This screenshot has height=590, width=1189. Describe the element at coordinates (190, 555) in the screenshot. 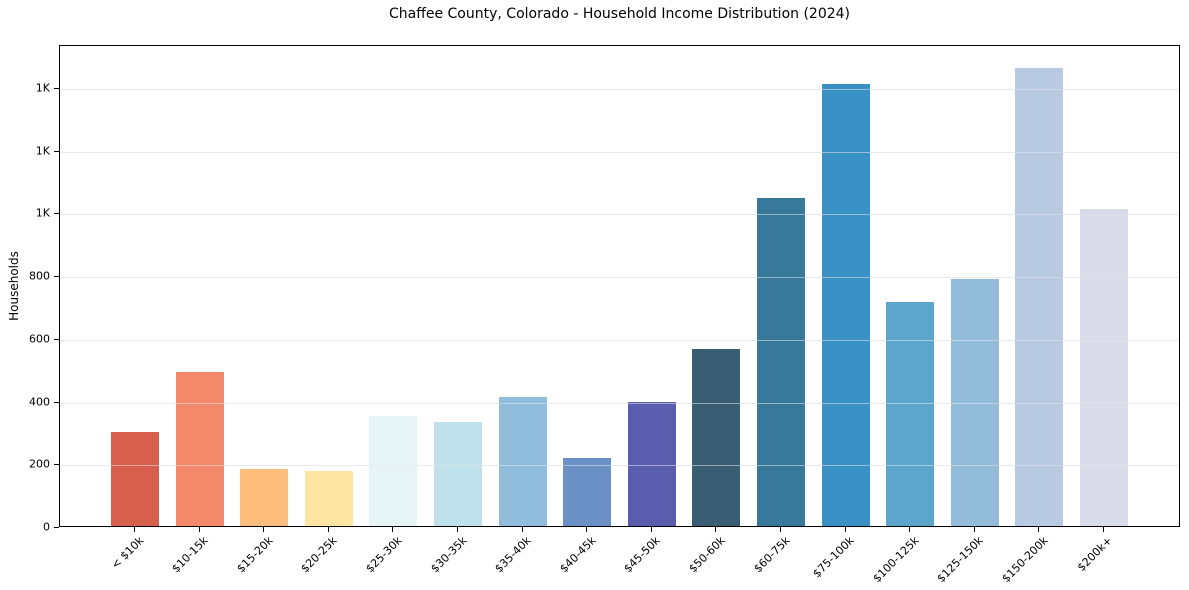

I see `x-tick-label: $10-15k` at that location.